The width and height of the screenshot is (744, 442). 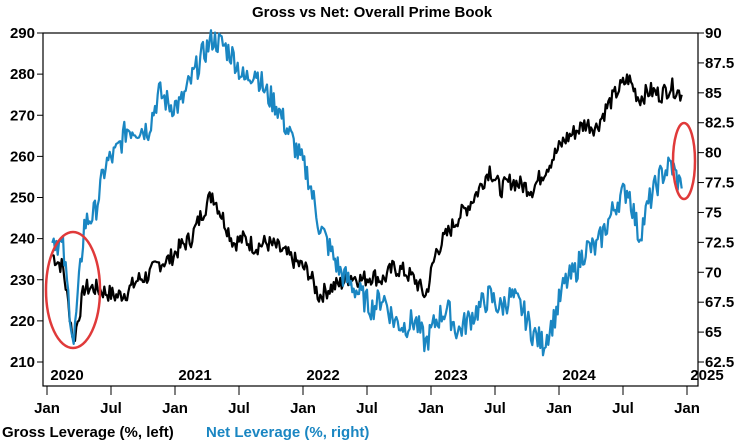 I want to click on left-tick-label: 230, so click(x=22, y=280).